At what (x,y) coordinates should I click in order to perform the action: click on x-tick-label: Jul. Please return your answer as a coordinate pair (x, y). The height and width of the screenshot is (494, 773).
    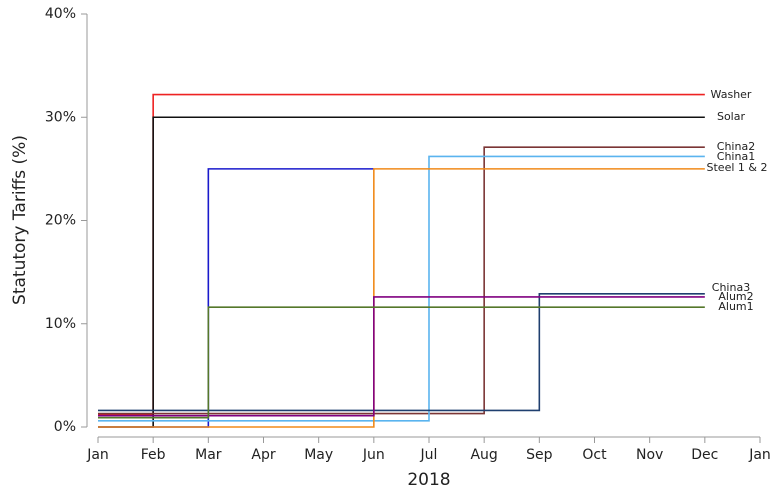
    Looking at the image, I should click on (429, 455).